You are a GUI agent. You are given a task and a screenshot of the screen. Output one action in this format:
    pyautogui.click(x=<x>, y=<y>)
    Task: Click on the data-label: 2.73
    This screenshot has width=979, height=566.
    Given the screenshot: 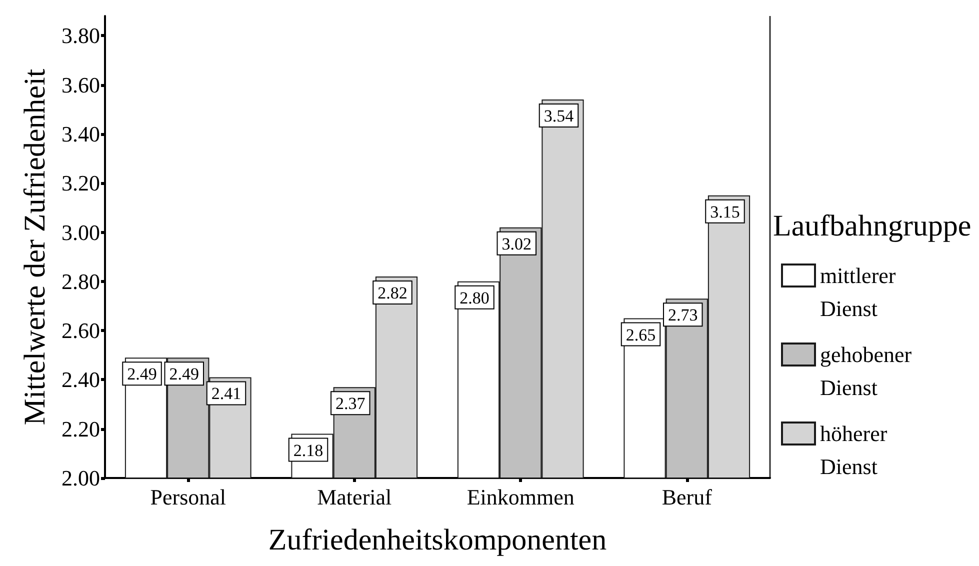 What is the action you would take?
    pyautogui.click(x=683, y=315)
    